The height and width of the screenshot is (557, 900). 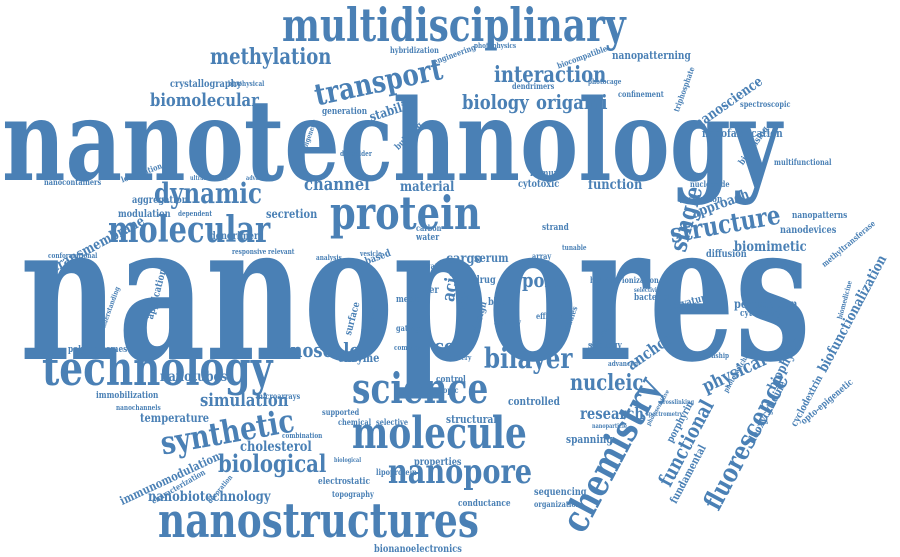 What do you see at coordinates (495, 102) in the screenshot?
I see `word-biology: biology` at bounding box center [495, 102].